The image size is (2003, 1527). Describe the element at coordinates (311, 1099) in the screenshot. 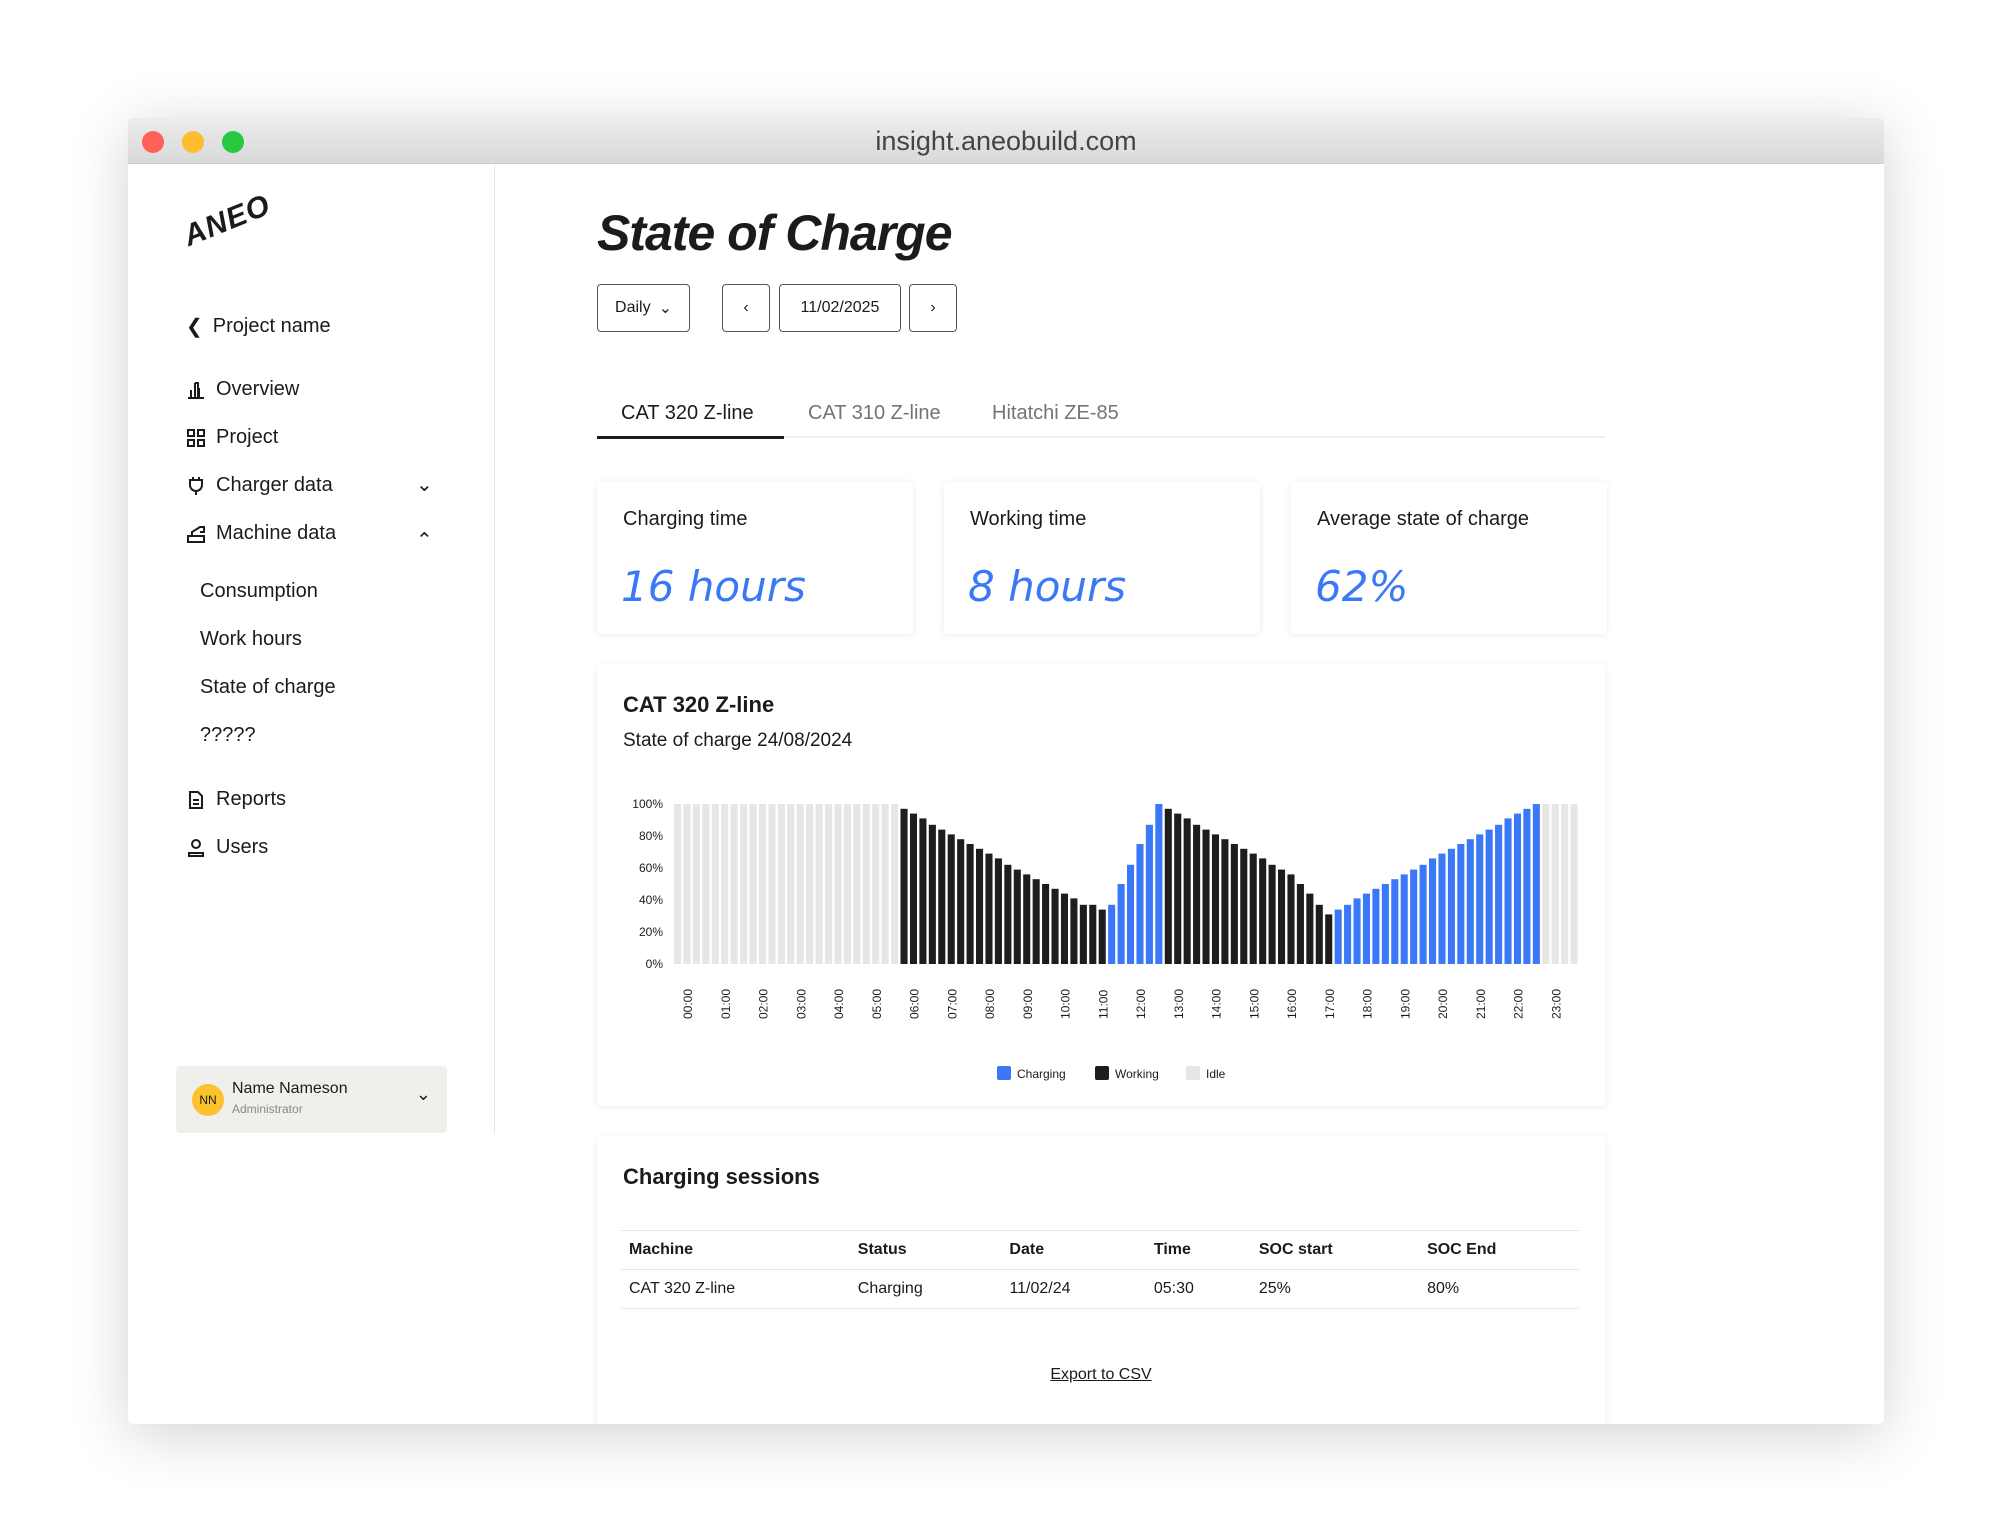

I see `user-menu: NN Name Nameson Administrator ⌄` at that location.